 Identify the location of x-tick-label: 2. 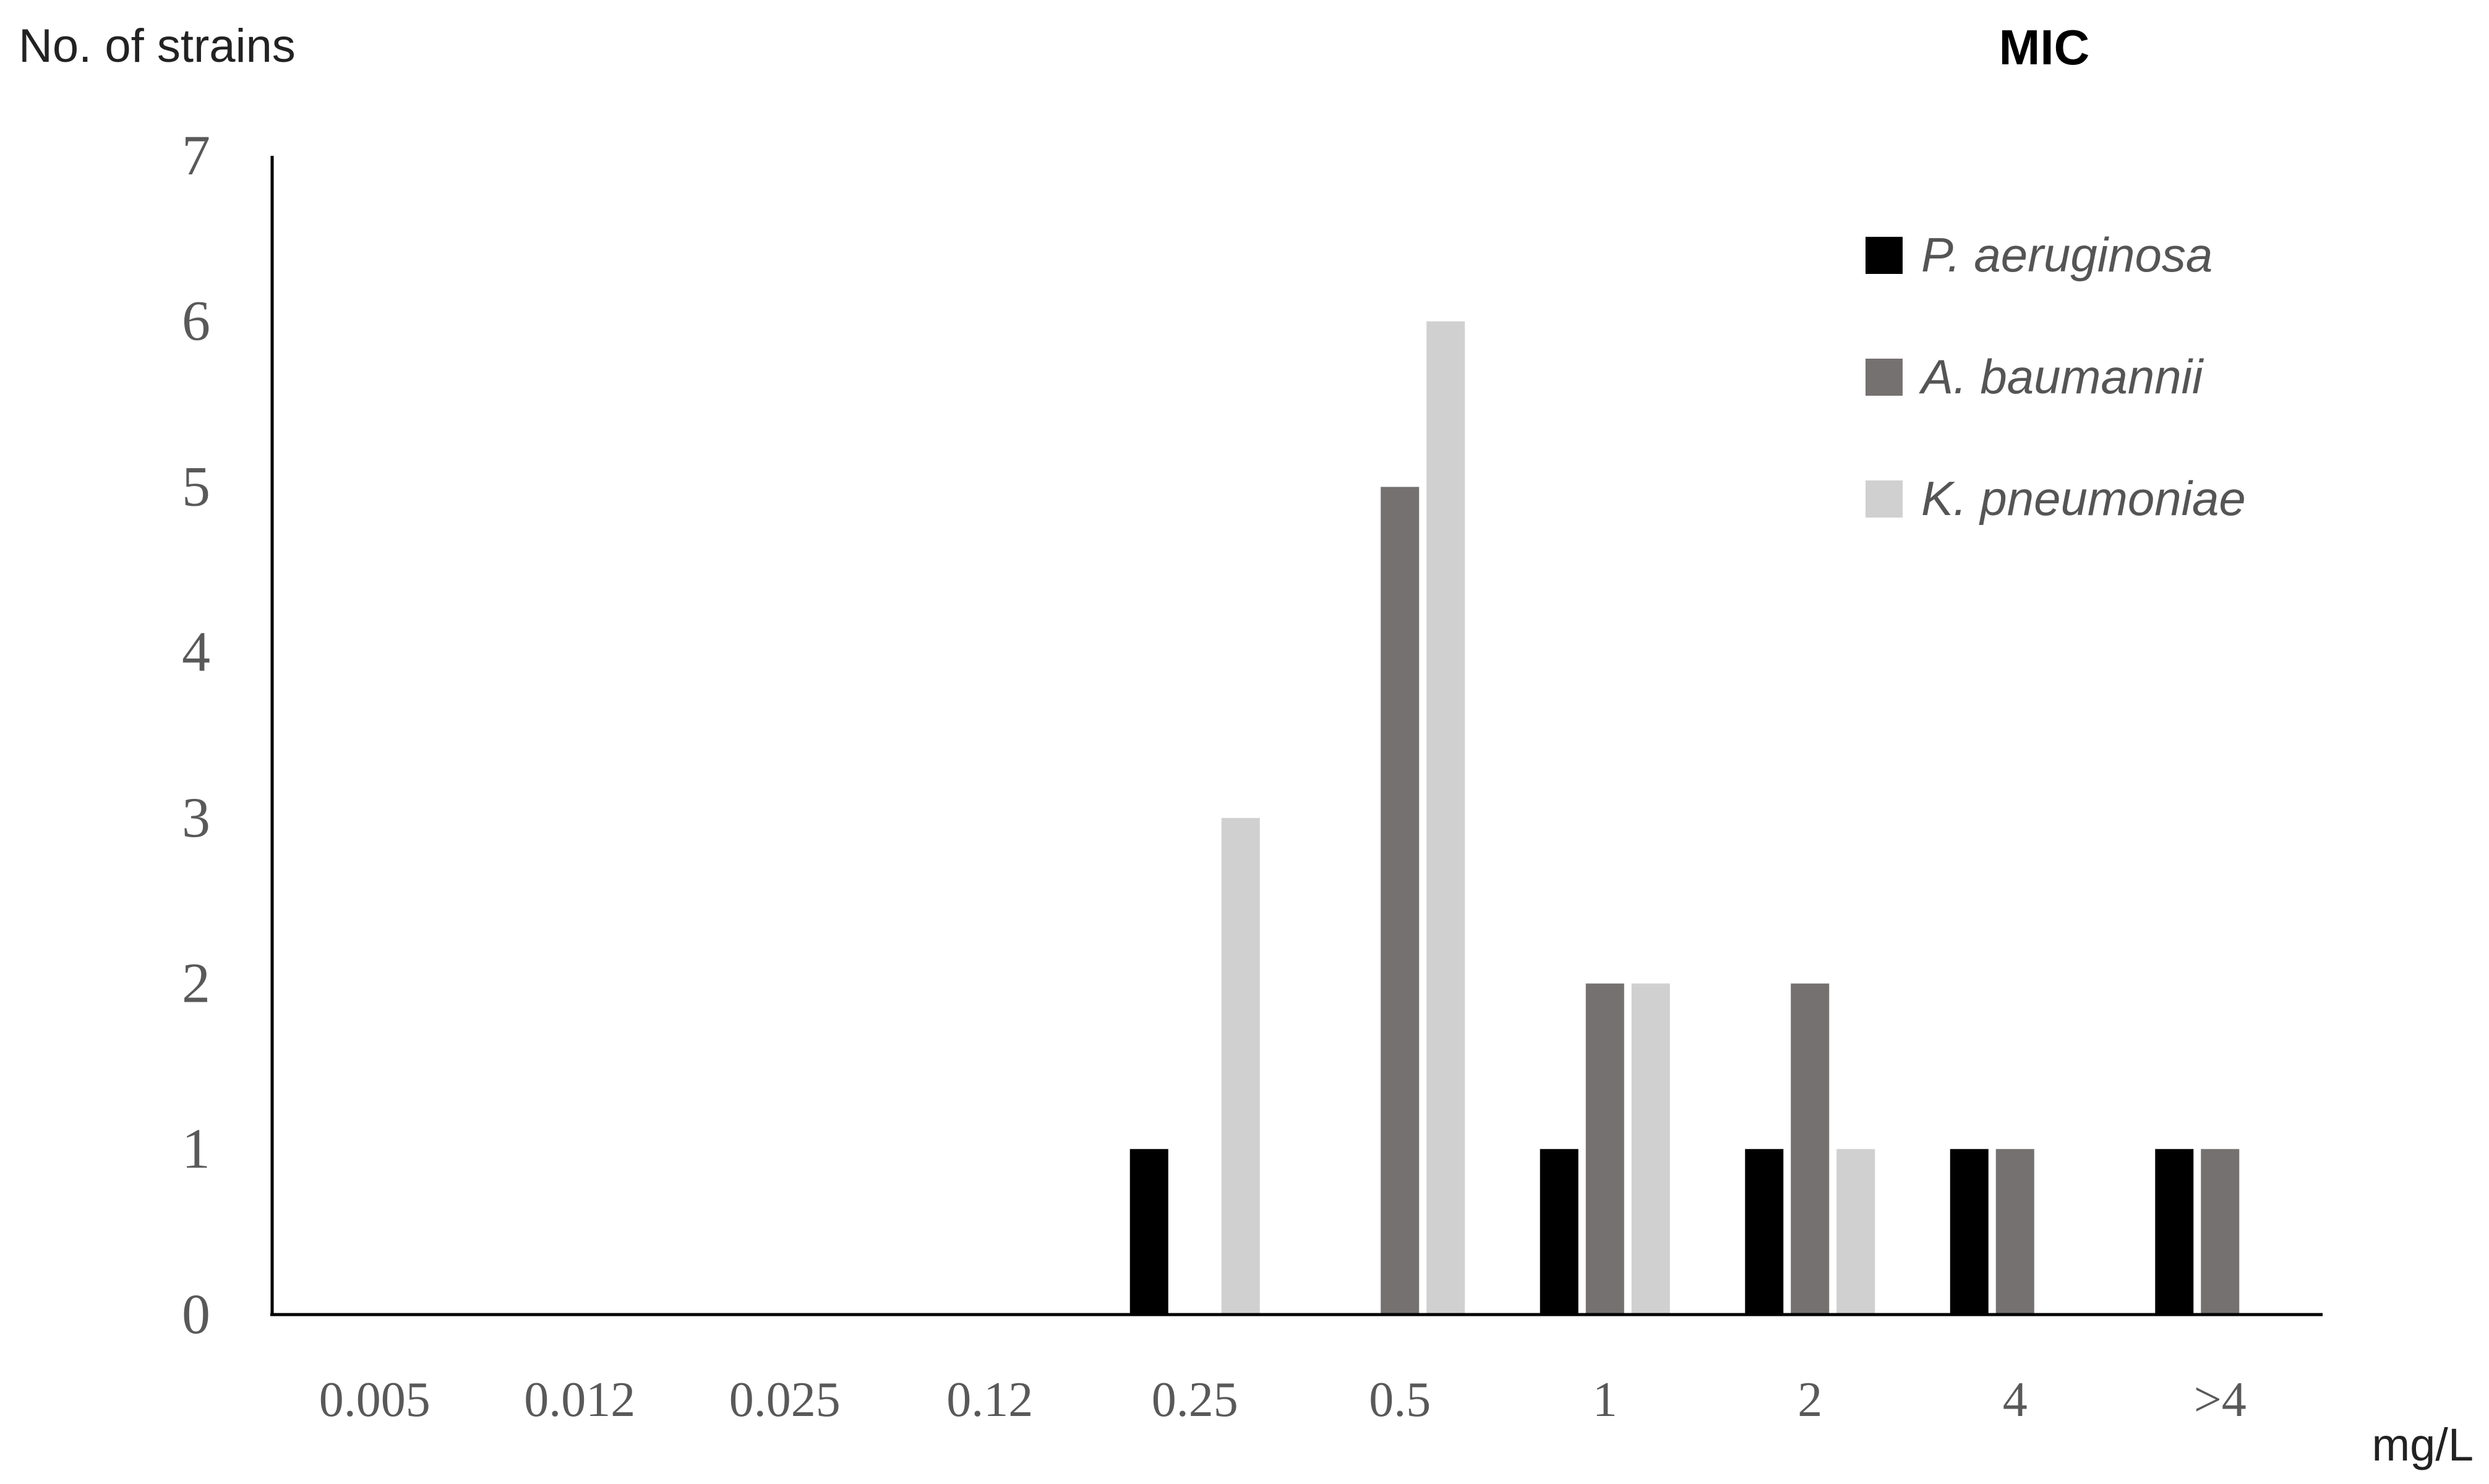
(1809, 1400).